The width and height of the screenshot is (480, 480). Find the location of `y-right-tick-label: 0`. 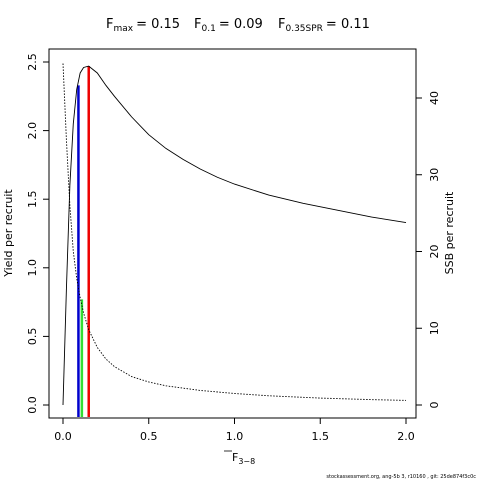

y-right-tick-label: 0 is located at coordinates (434, 405).